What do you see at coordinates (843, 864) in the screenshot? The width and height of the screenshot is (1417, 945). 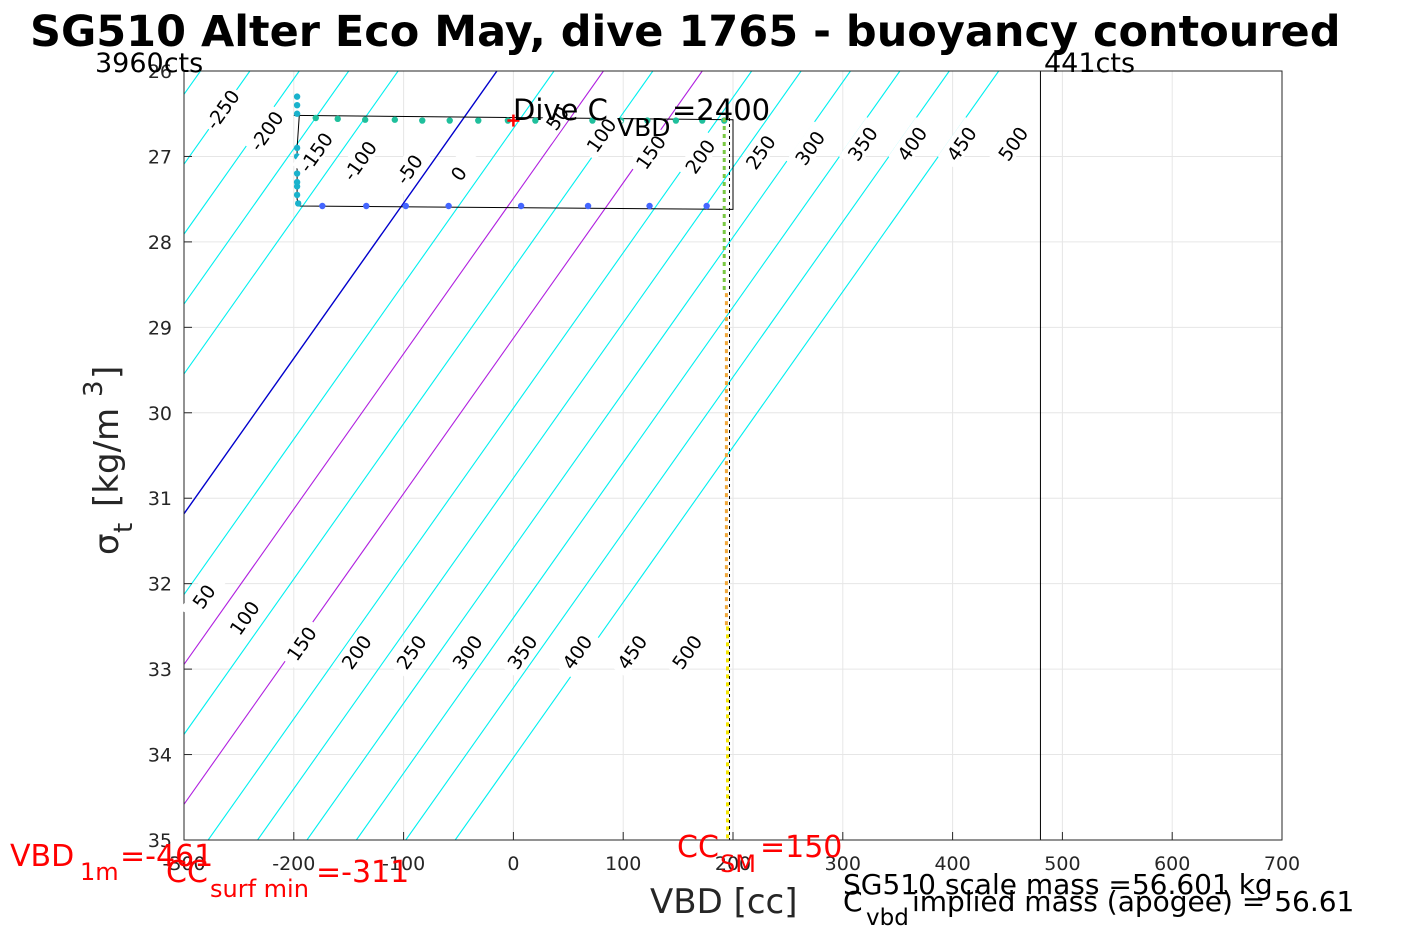 I see `x-tick-label: 300` at bounding box center [843, 864].